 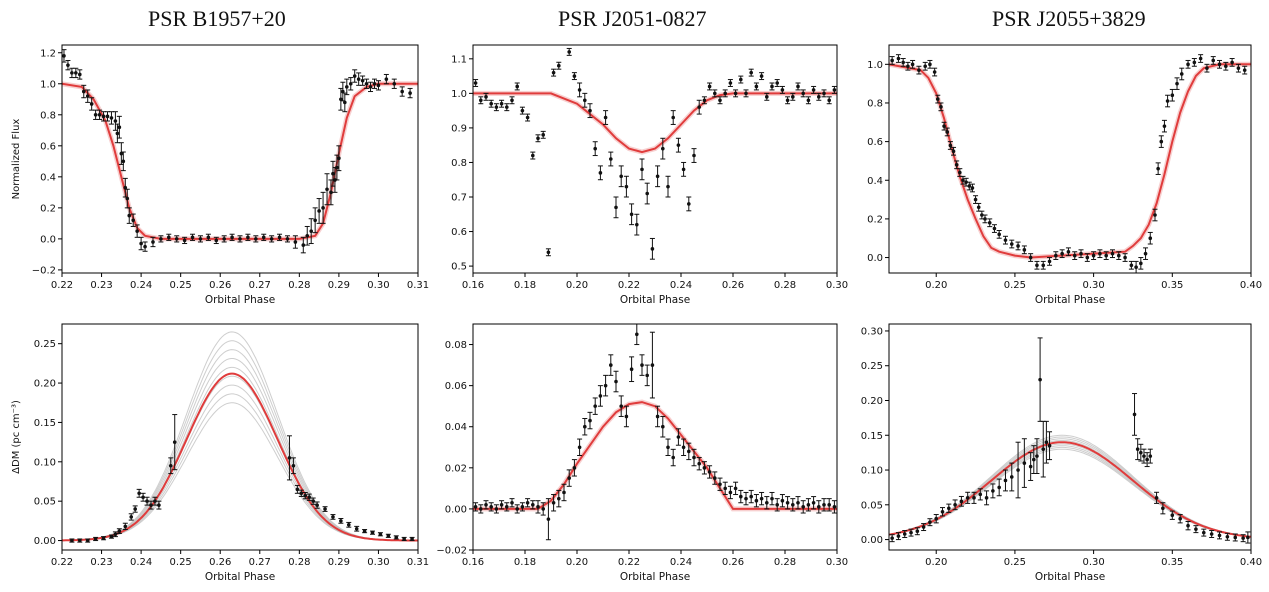 I want to click on model-sample-curve, so click(x=1070, y=487).